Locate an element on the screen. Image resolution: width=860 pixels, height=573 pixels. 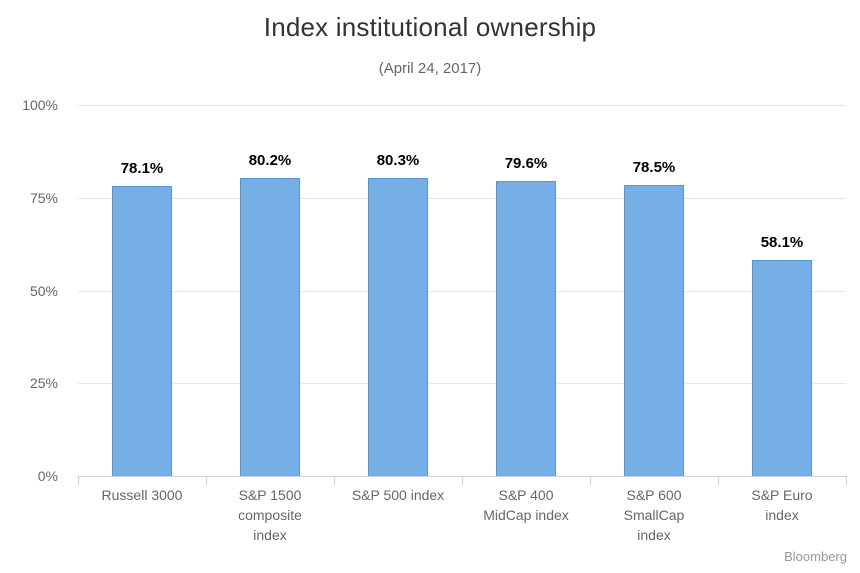
credits-link: Bloomberg is located at coordinates (815, 556).